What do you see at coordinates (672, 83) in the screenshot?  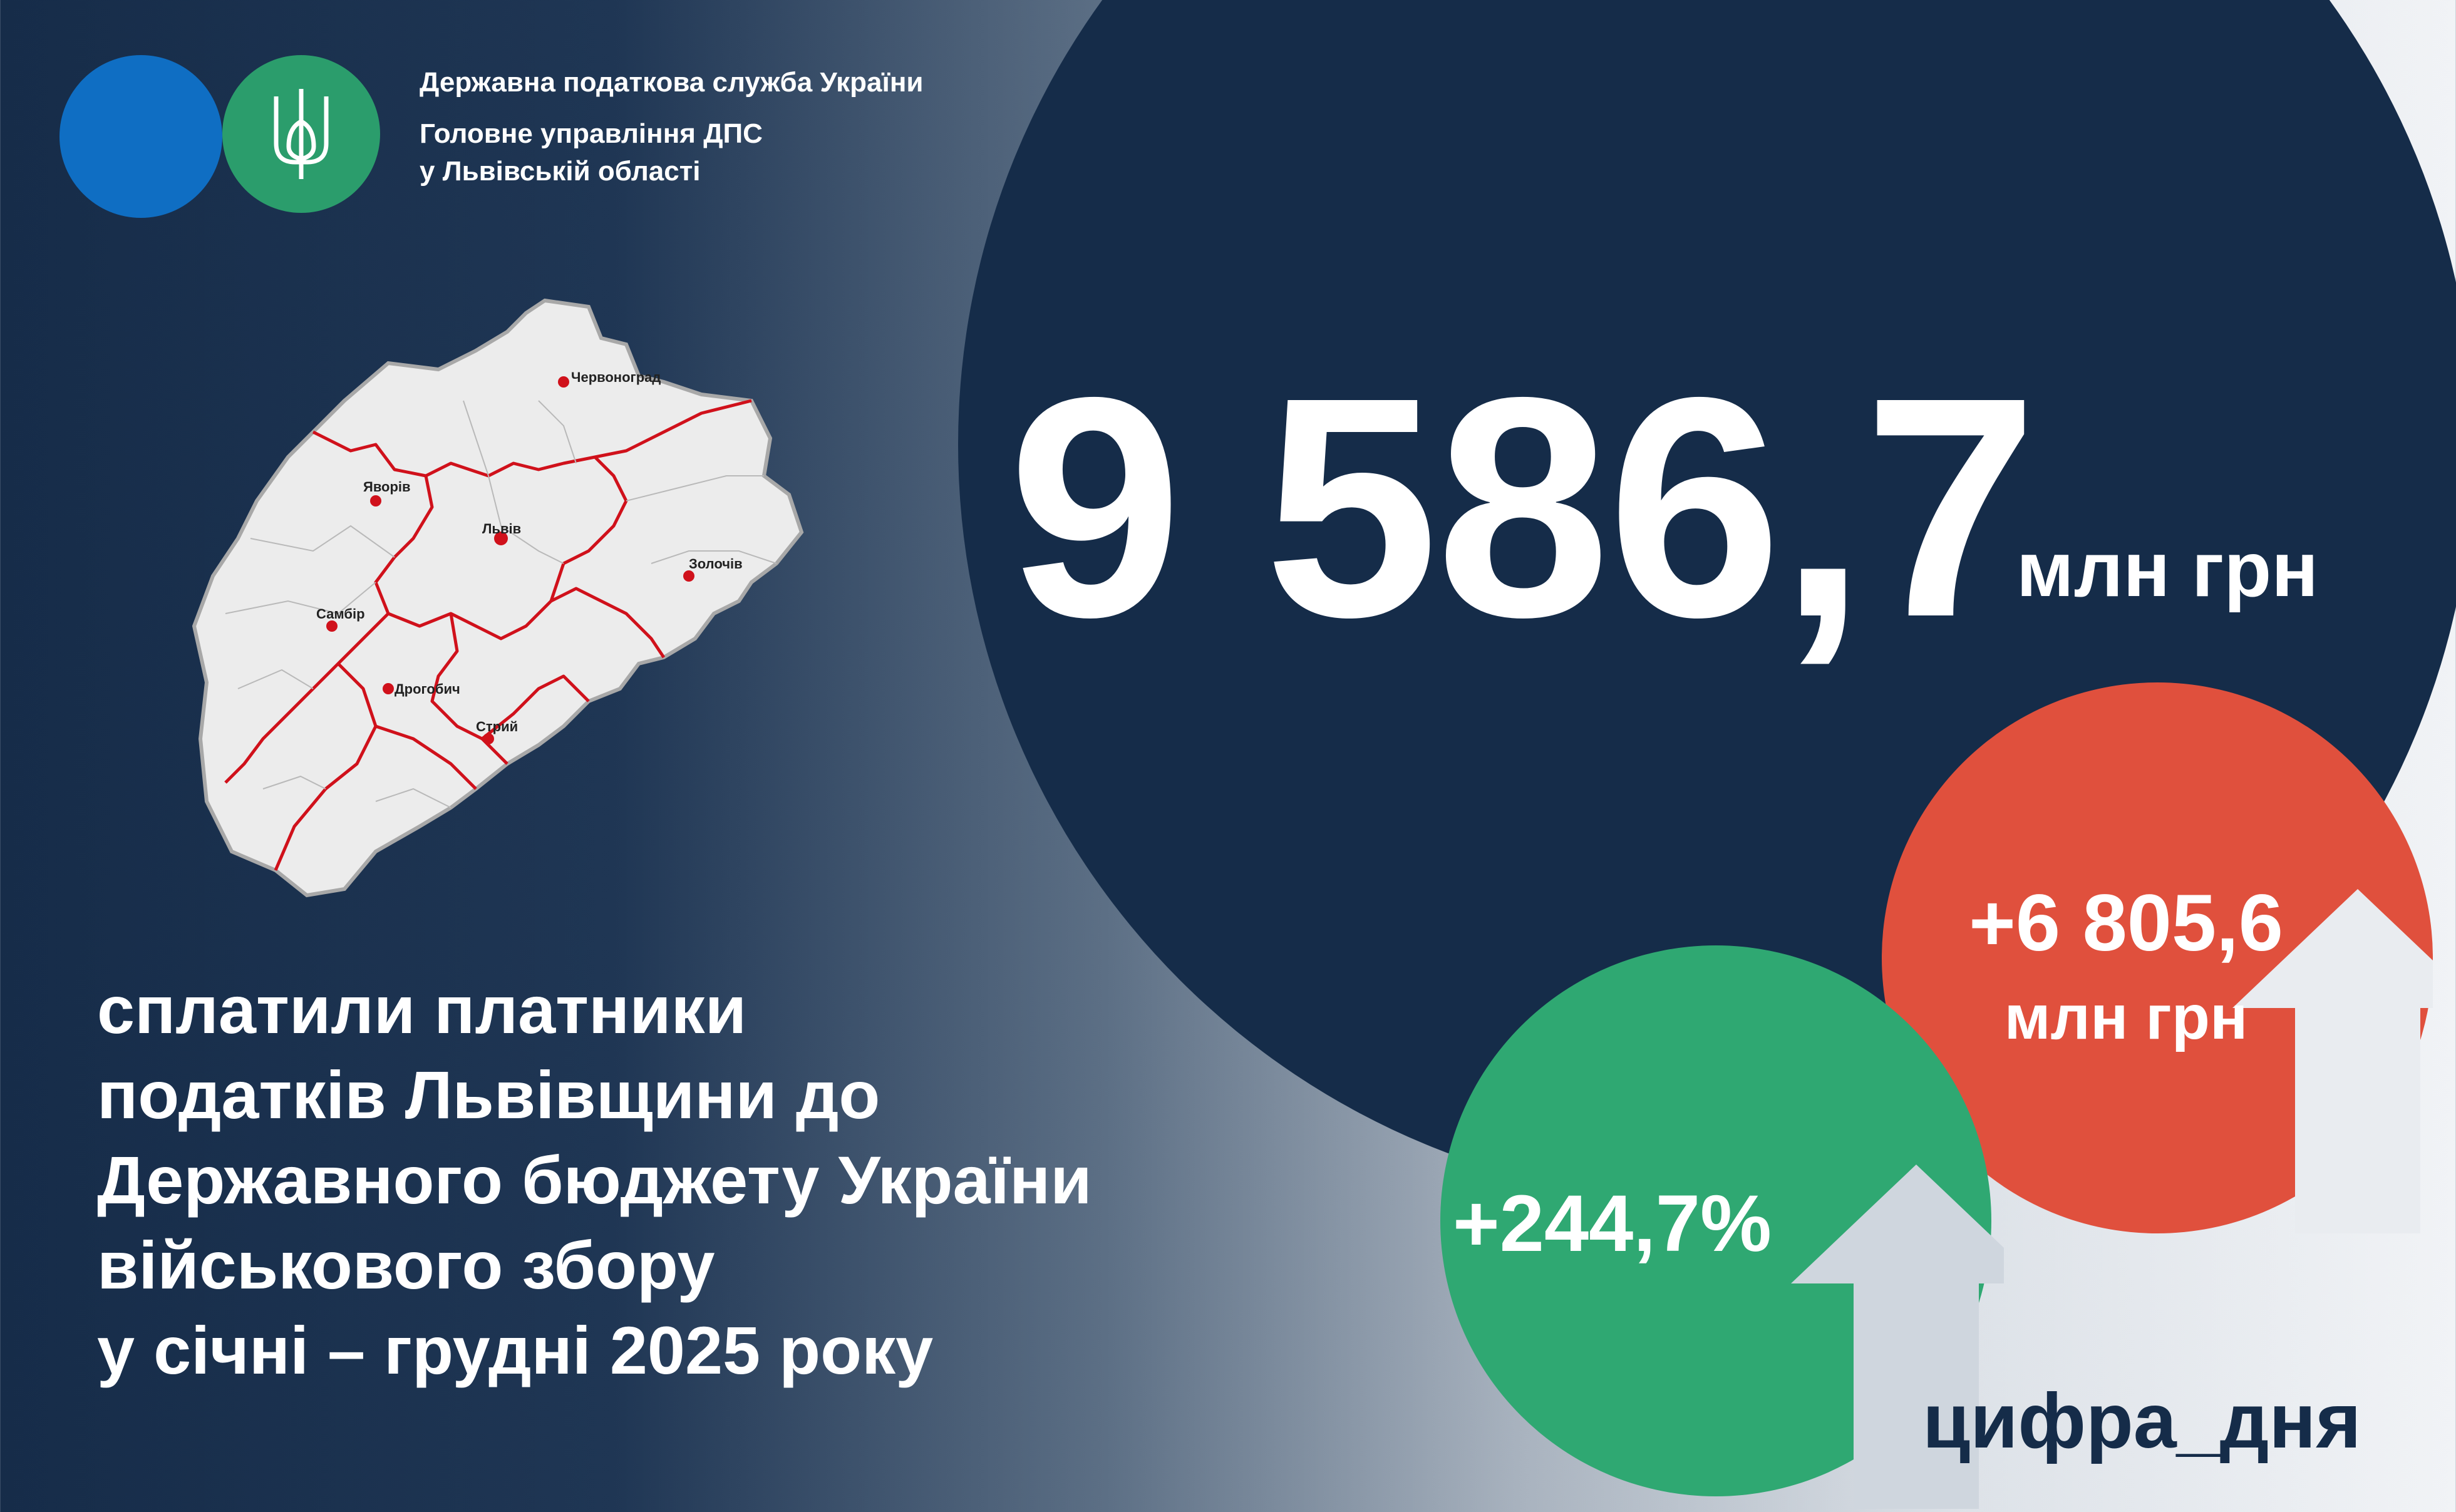 I see `organization-name: Державна податкова служба України` at bounding box center [672, 83].